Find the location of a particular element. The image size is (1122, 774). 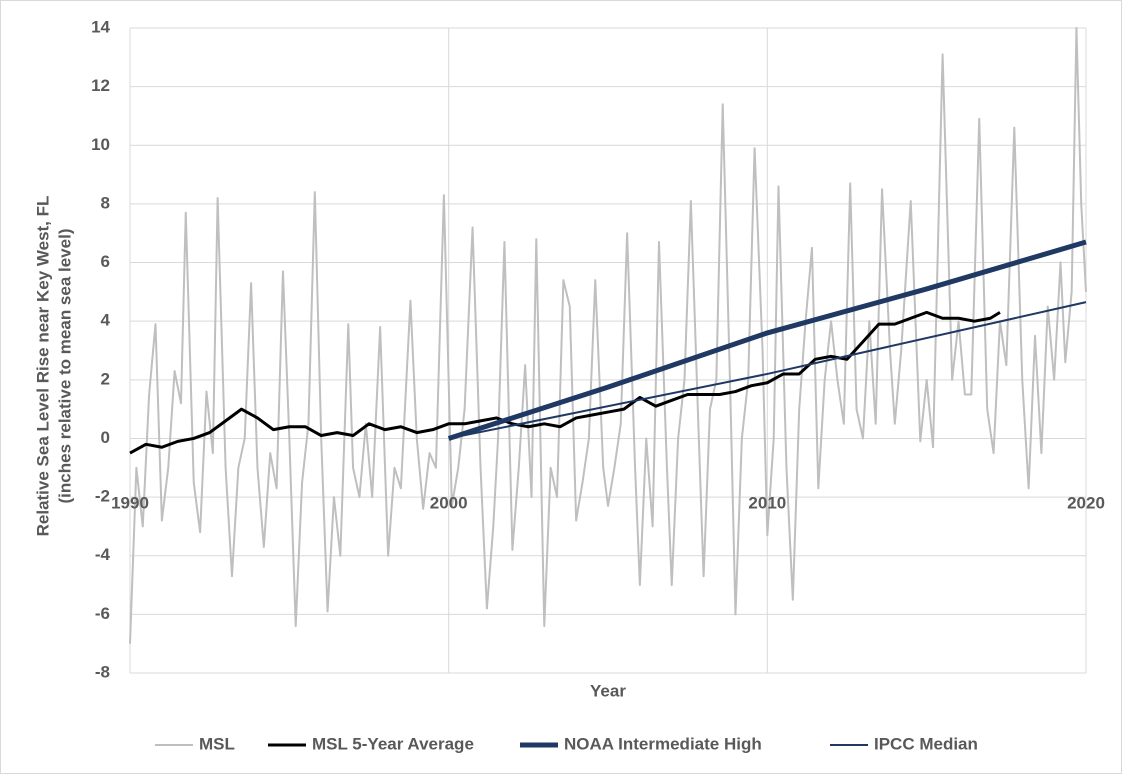

y-tick-label: 0 is located at coordinates (105, 437).